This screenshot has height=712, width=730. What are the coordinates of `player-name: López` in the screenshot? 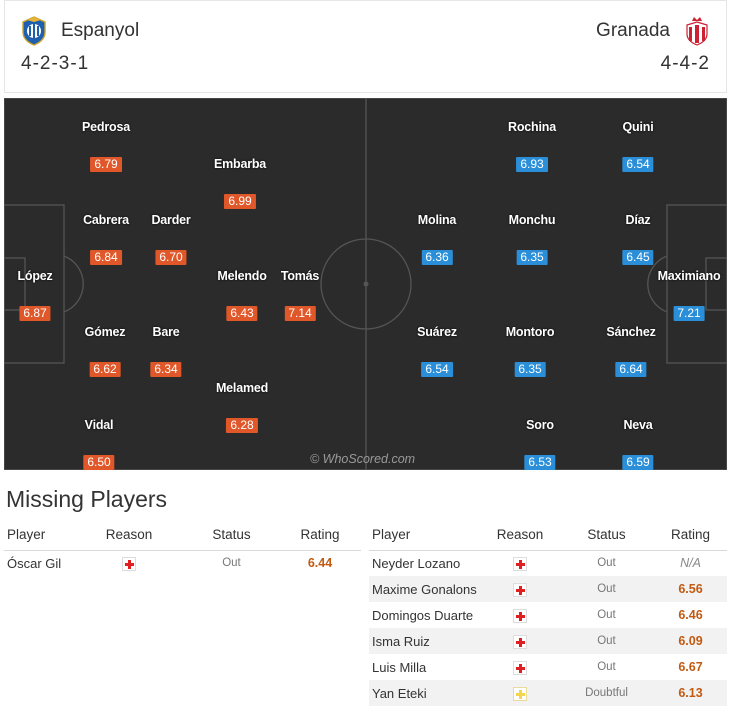 It's located at (35, 276).